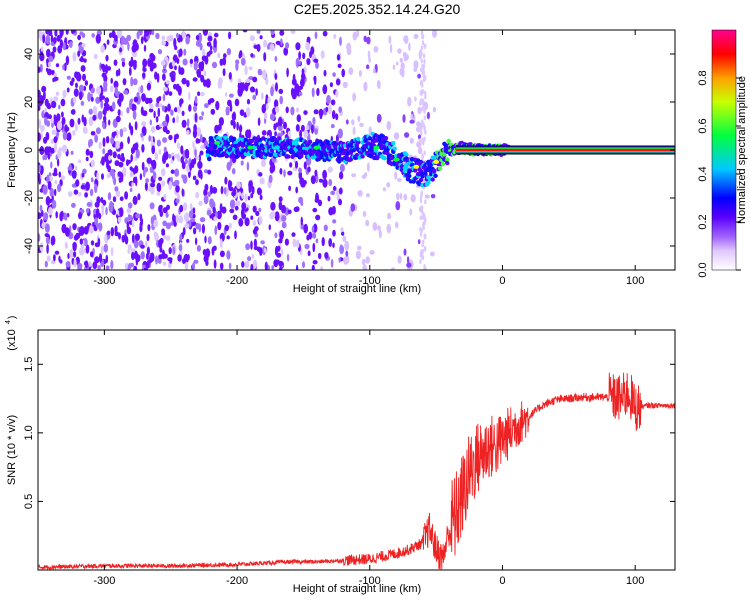 This screenshot has height=605, width=750. I want to click on snr-x-axis-title: Height of straight line (km), so click(357, 589).